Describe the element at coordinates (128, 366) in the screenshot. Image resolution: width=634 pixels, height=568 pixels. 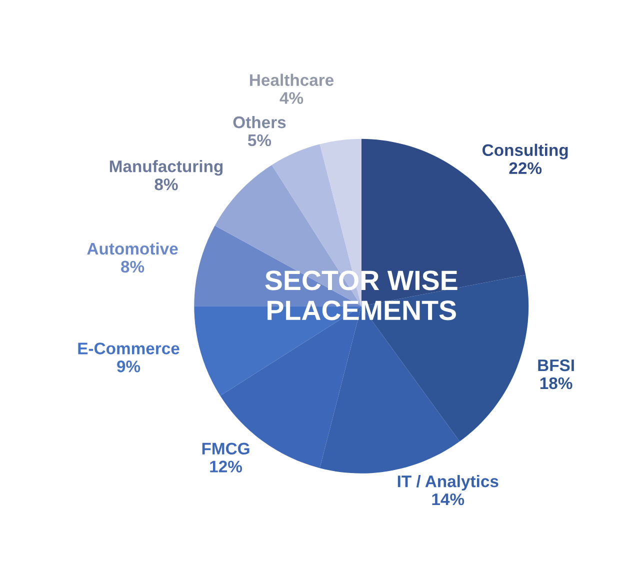
I see `data-label: 9%` at that location.